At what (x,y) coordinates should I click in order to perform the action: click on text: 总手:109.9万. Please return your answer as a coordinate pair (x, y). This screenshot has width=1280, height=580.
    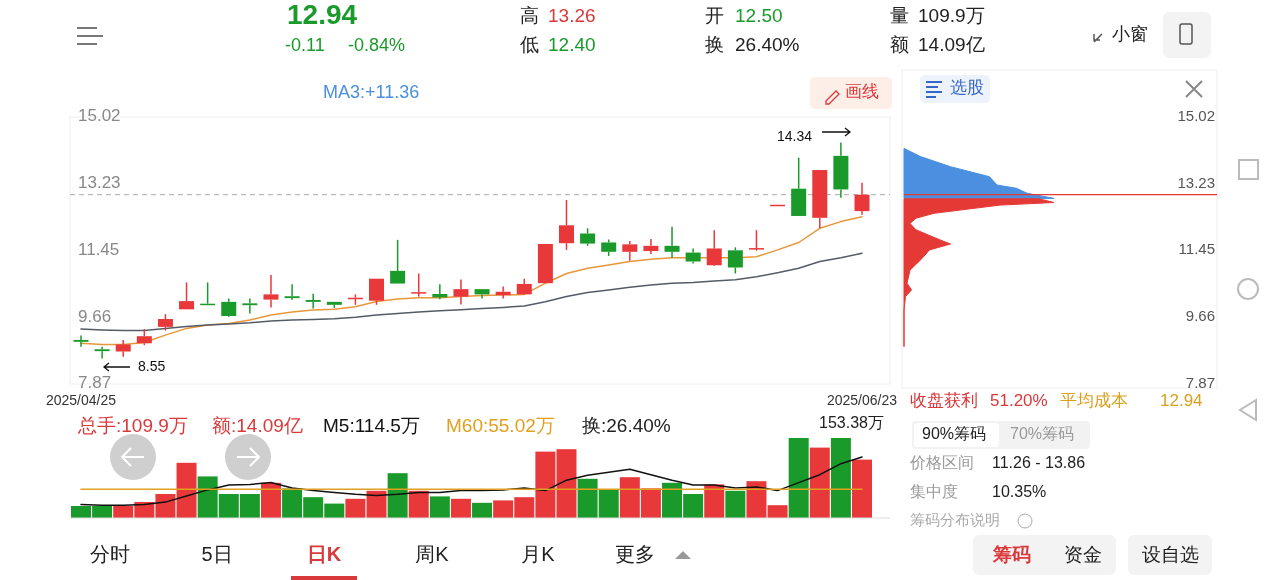
    Looking at the image, I should click on (132, 426).